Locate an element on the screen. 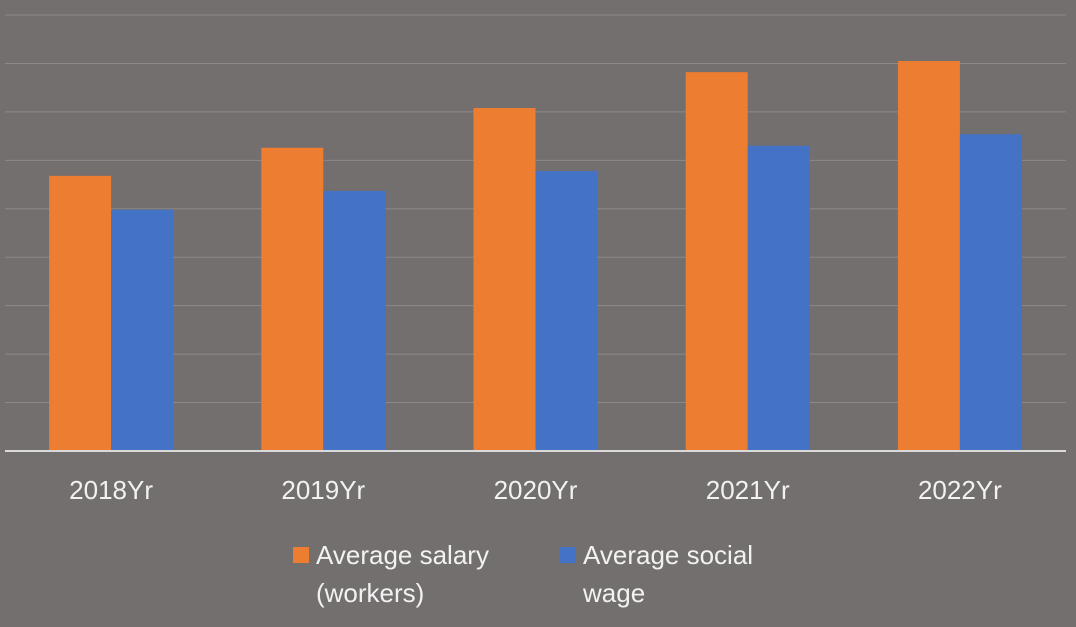 This screenshot has width=1076, height=627. x-tick-label: 2021Yr is located at coordinates (748, 490).